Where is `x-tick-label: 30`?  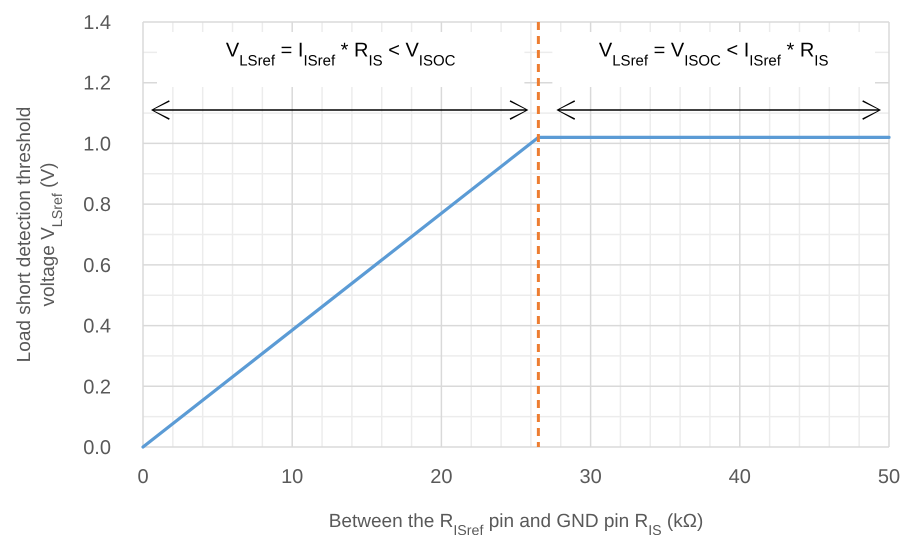 x-tick-label: 30 is located at coordinates (590, 477).